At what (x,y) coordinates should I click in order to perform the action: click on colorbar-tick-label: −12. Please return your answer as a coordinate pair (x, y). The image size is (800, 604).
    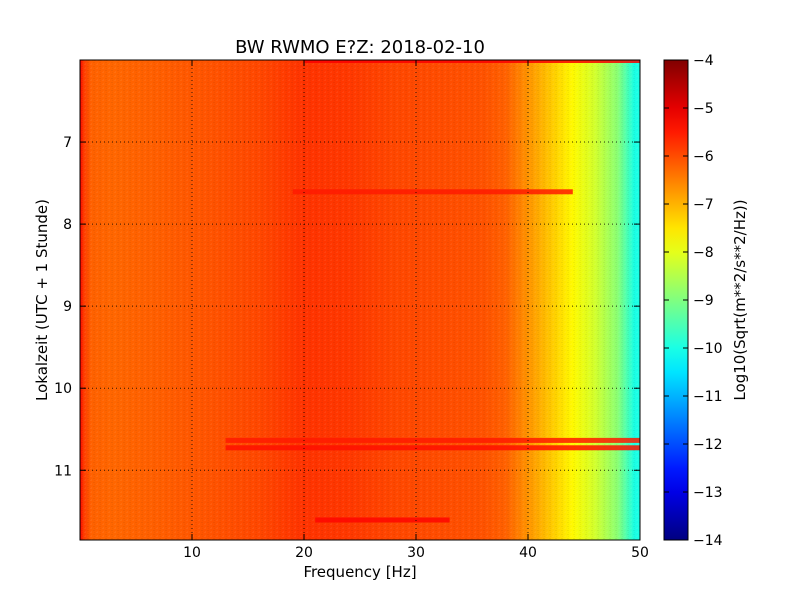
    Looking at the image, I should click on (708, 445).